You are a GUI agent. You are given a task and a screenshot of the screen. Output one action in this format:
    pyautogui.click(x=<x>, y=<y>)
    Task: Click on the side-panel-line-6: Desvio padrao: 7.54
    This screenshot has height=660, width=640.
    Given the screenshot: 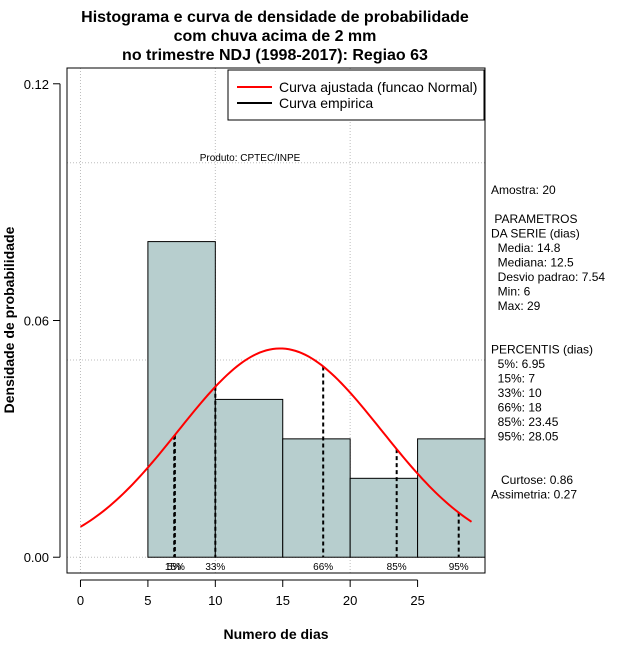 What is the action you would take?
    pyautogui.click(x=548, y=277)
    